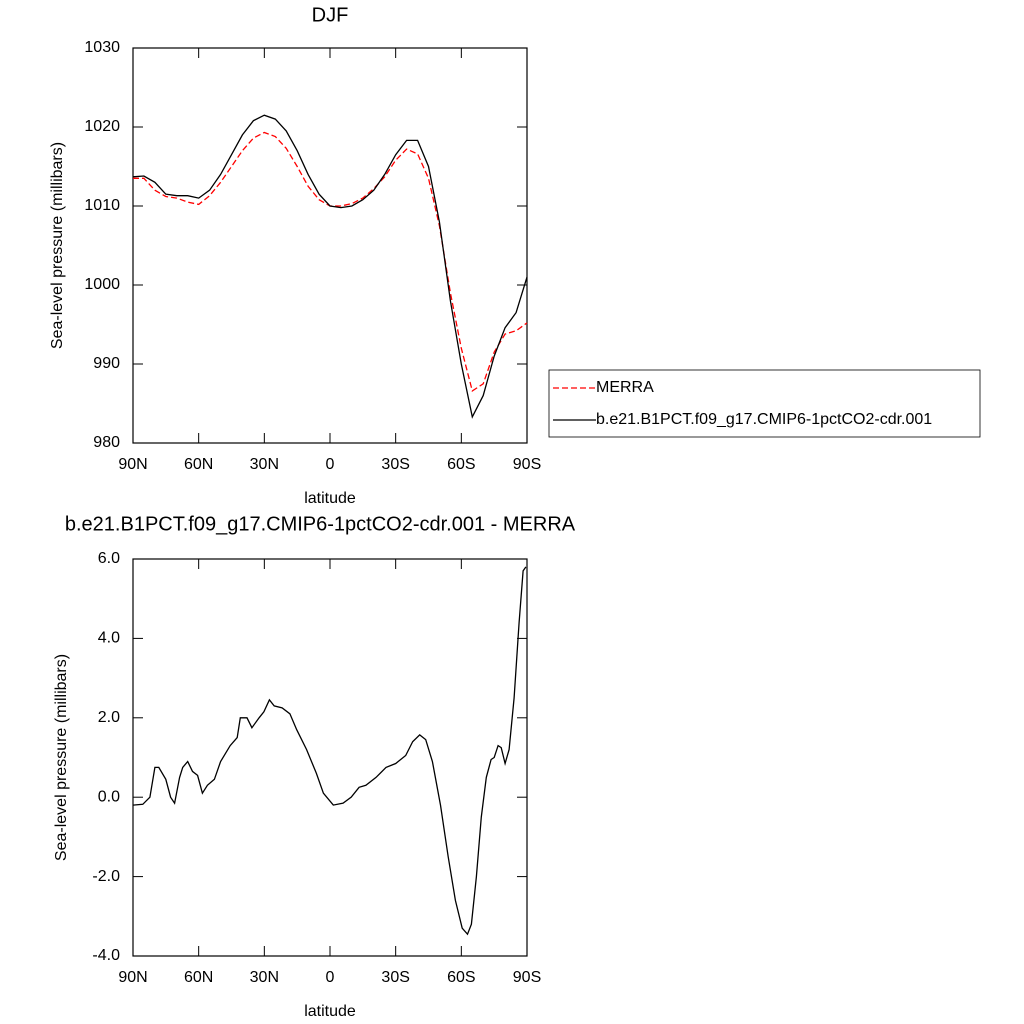  Describe the element at coordinates (102, 205) in the screenshot. I see `y-tick-label: 1010` at that location.